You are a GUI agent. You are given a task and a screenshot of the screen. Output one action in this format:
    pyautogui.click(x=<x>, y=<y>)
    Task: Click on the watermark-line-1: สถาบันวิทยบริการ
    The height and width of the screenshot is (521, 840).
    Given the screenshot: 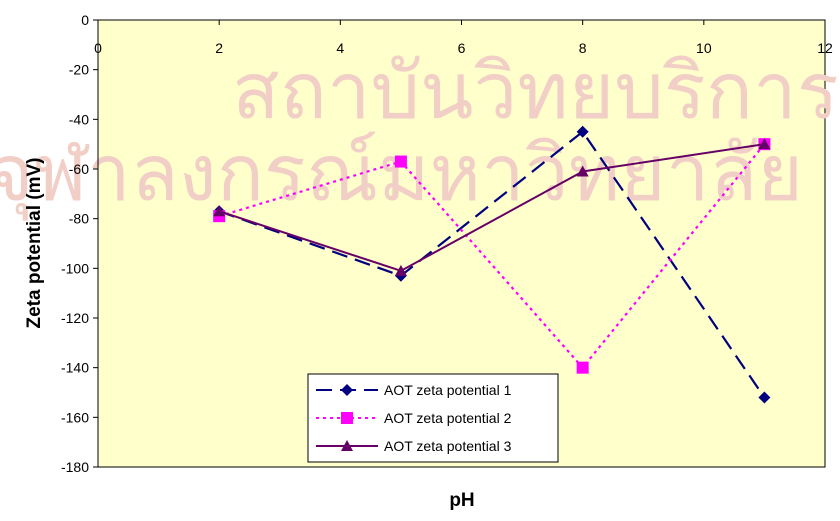 What is the action you would take?
    pyautogui.click(x=535, y=92)
    